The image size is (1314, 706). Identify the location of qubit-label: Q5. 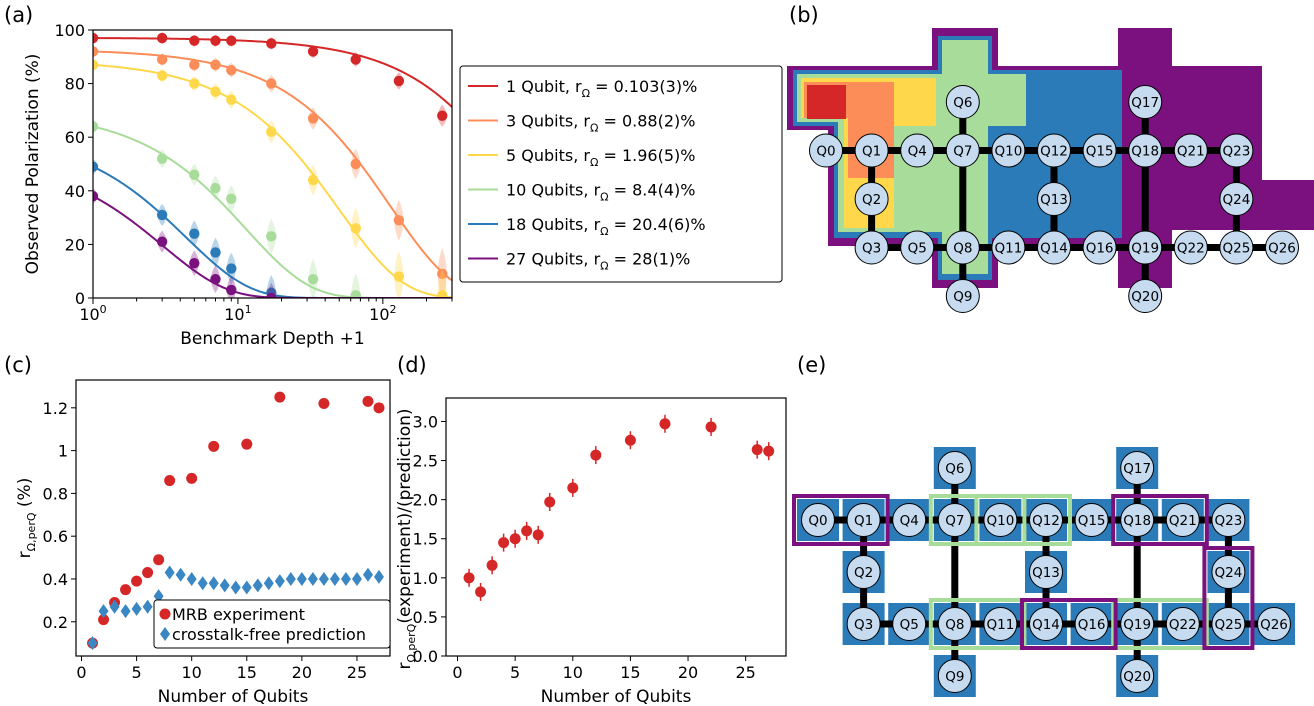
(917, 249).